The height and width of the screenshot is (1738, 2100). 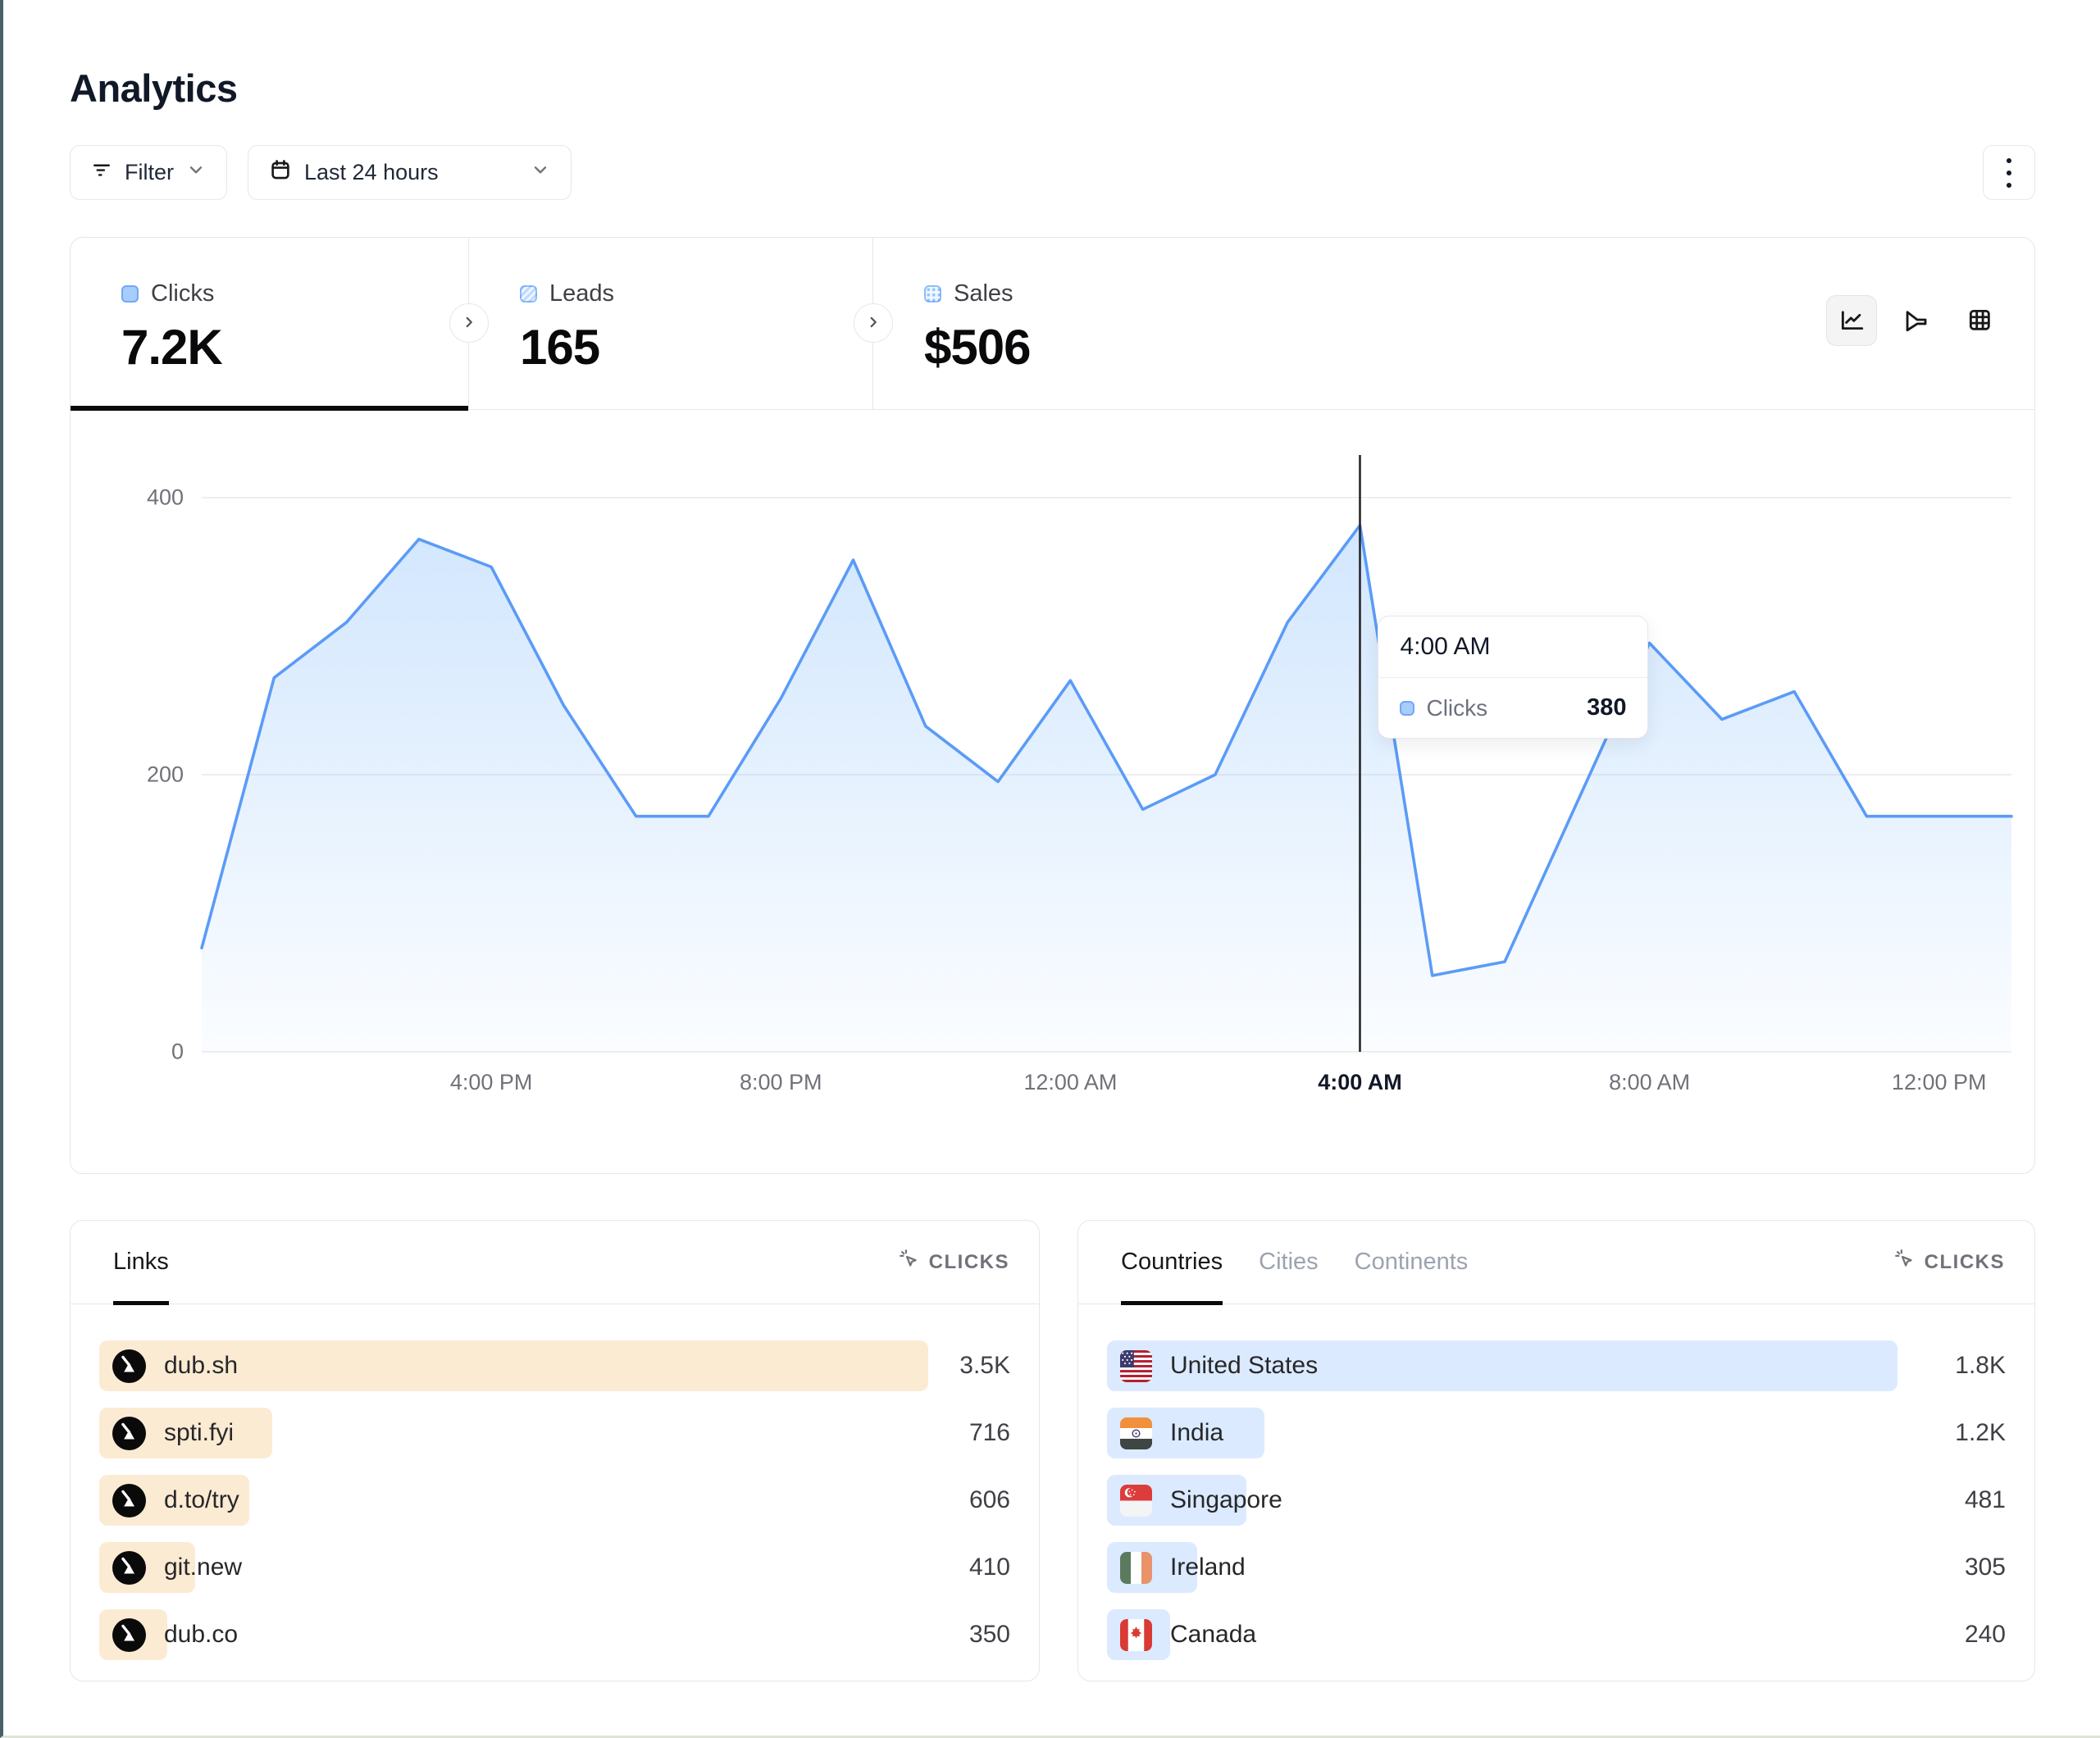 I want to click on link-row: dub.co 350, so click(x=554, y=1634).